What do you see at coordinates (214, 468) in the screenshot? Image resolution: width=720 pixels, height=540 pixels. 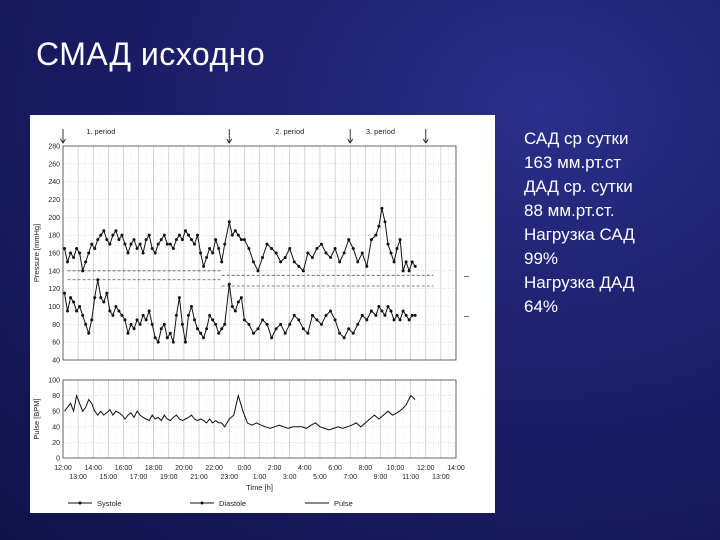 I see `xtick-label-top: 22:00` at bounding box center [214, 468].